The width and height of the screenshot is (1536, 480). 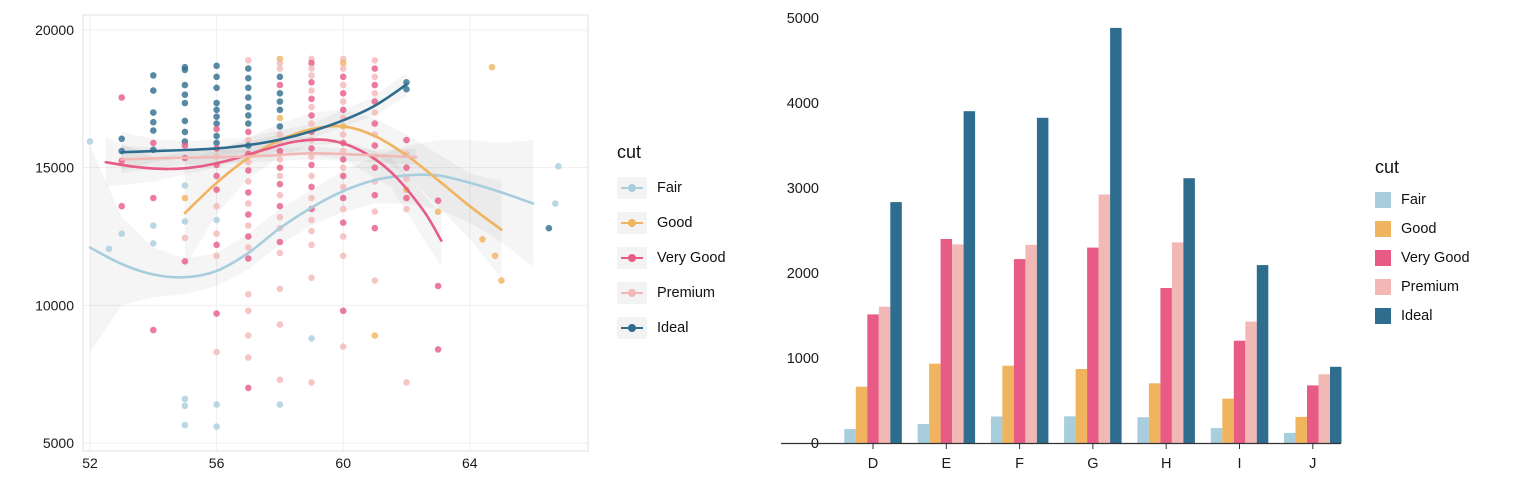 What do you see at coordinates (1387, 166) in the screenshot?
I see `bar-legend-title: cut` at bounding box center [1387, 166].